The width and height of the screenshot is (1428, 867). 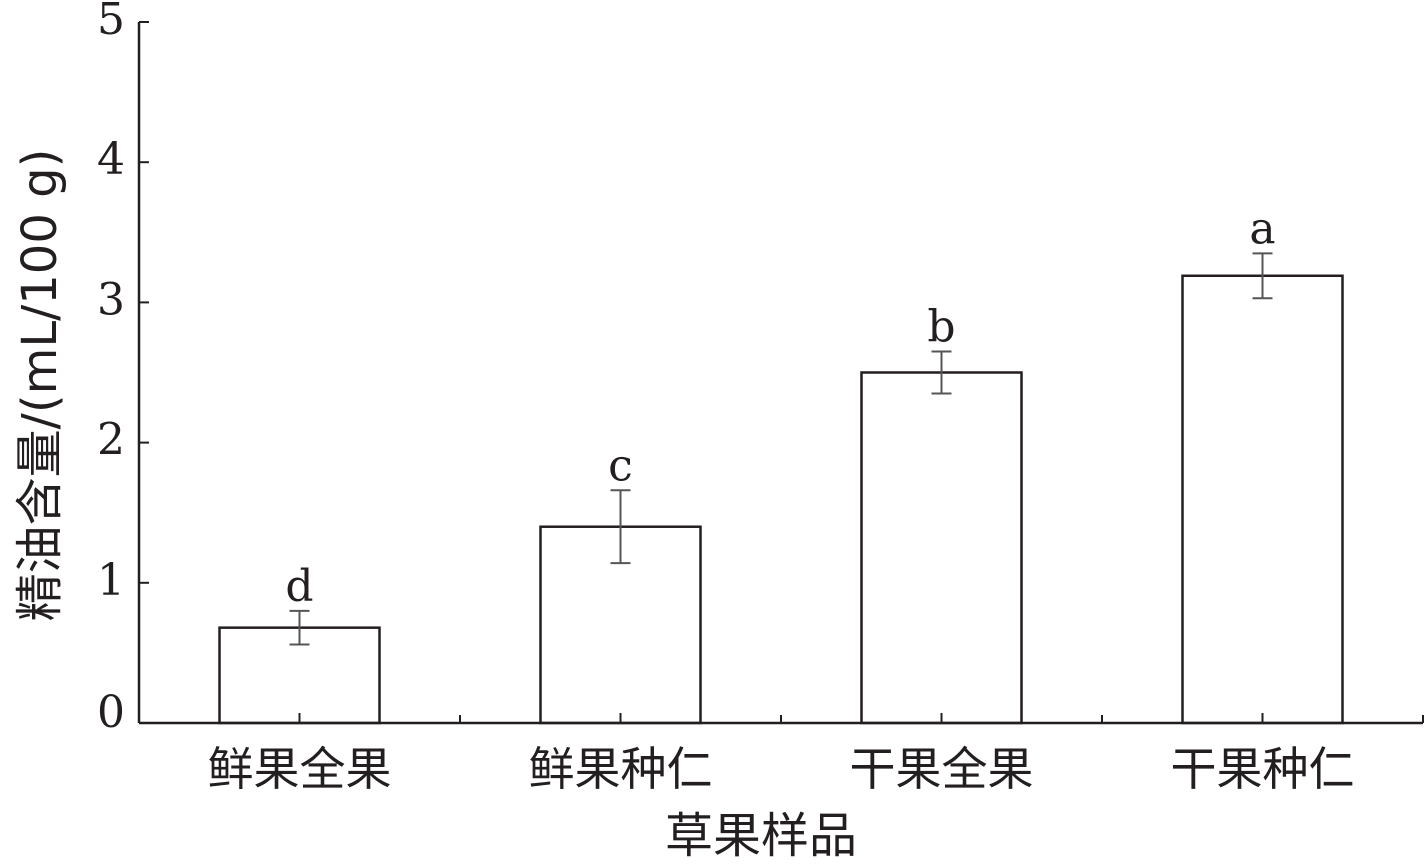 What do you see at coordinates (111, 22) in the screenshot?
I see `y-tick-label: 5` at bounding box center [111, 22].